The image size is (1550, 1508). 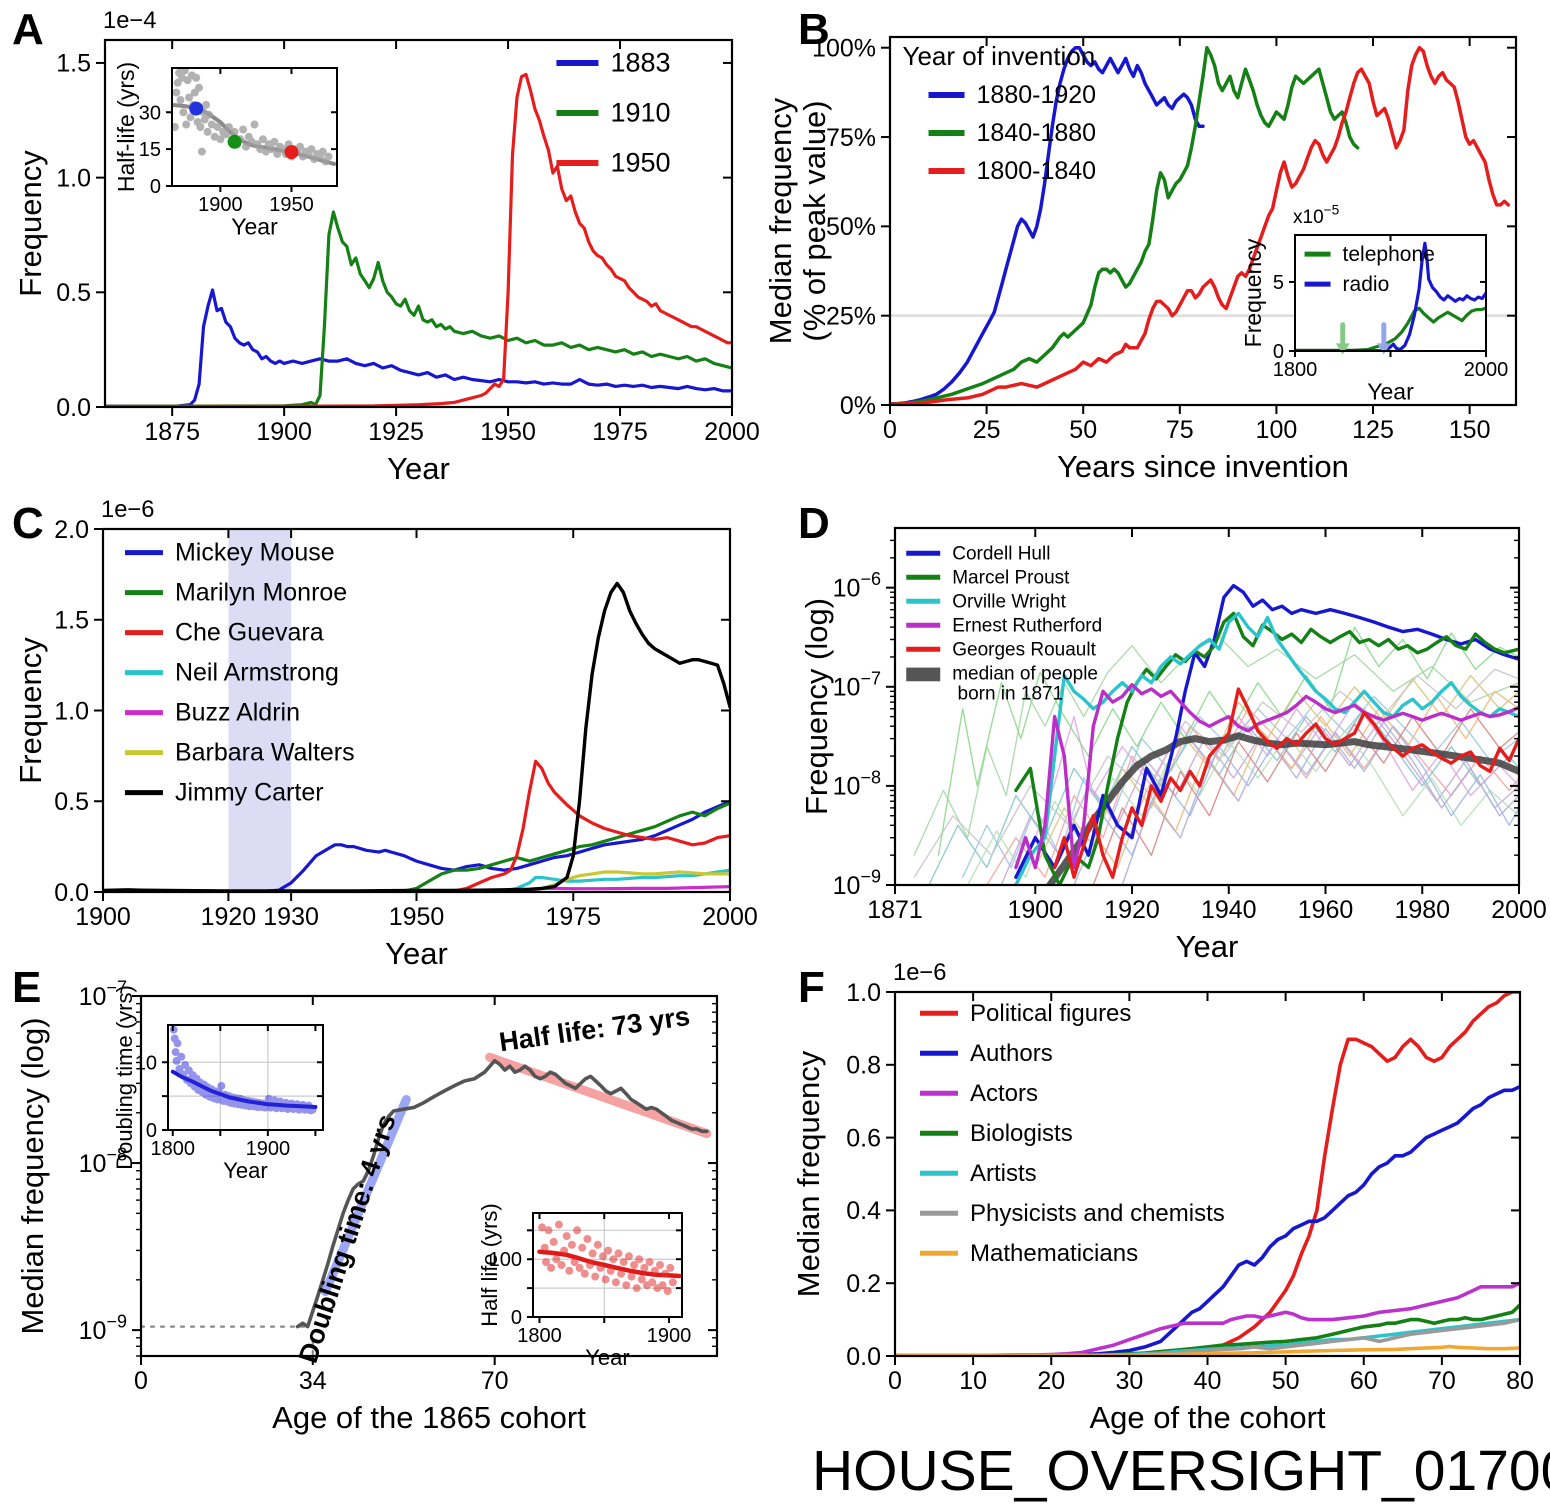 What do you see at coordinates (1207, 1350) in the screenshot?
I see `series-Mathematicians` at bounding box center [1207, 1350].